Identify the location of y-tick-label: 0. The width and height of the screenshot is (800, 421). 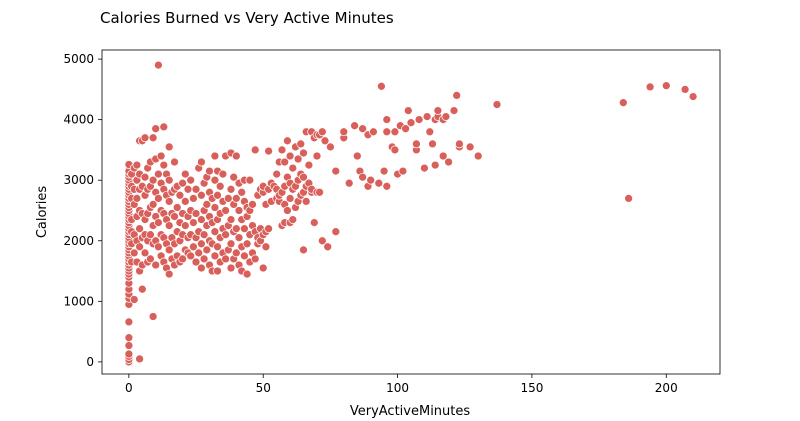
(90, 362).